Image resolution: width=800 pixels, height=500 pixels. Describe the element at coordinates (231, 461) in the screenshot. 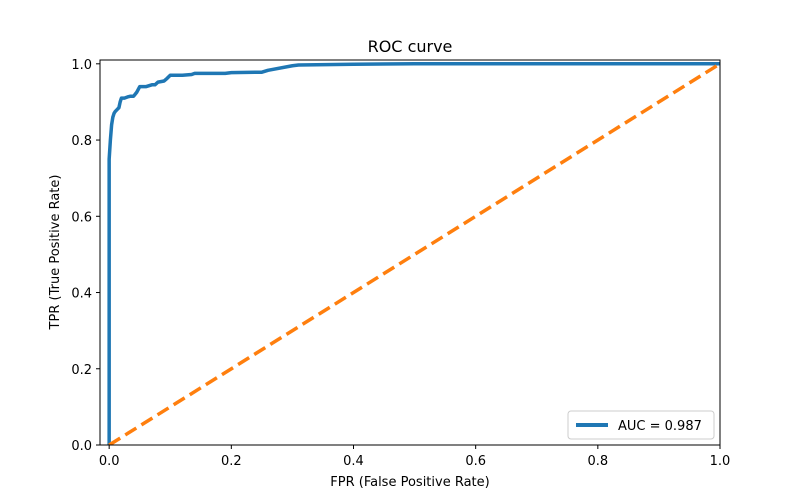

I see `x-tick-label: 0.2` at that location.